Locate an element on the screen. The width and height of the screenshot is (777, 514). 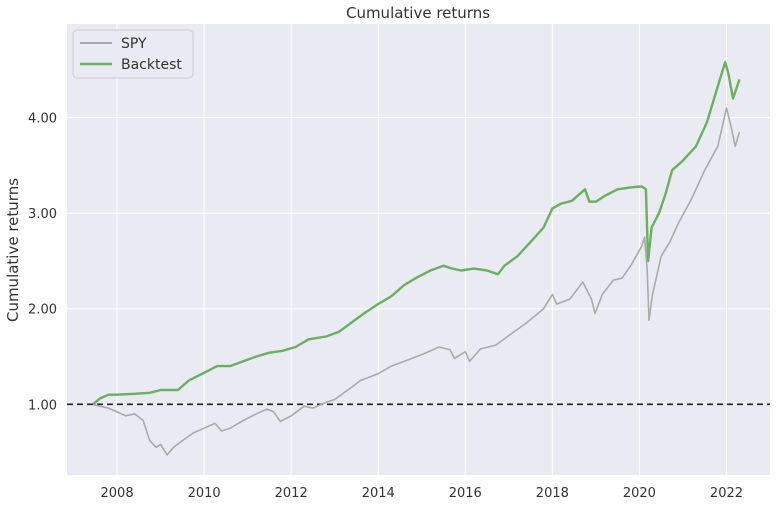
legend-label-backtest: Backtest is located at coordinates (151, 65).